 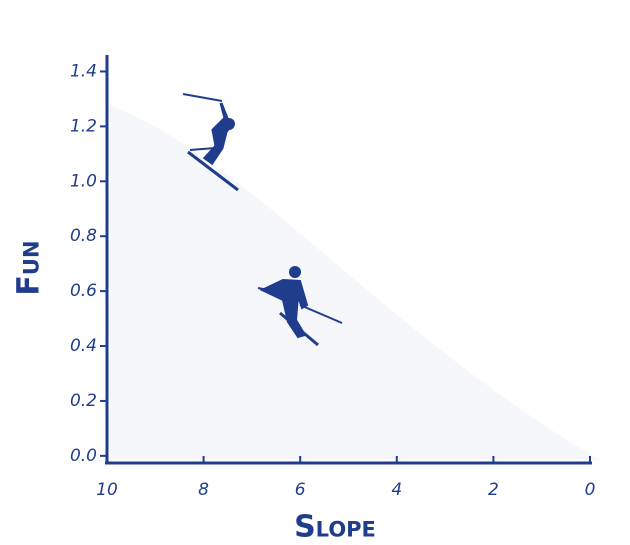 What do you see at coordinates (29, 267) in the screenshot?
I see `y-axis-label: Fun` at bounding box center [29, 267].